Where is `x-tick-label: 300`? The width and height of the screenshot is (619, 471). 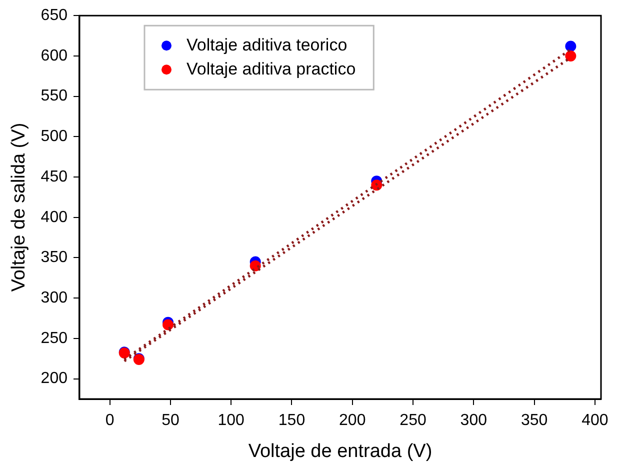 x-tick-label: 300 is located at coordinates (474, 421).